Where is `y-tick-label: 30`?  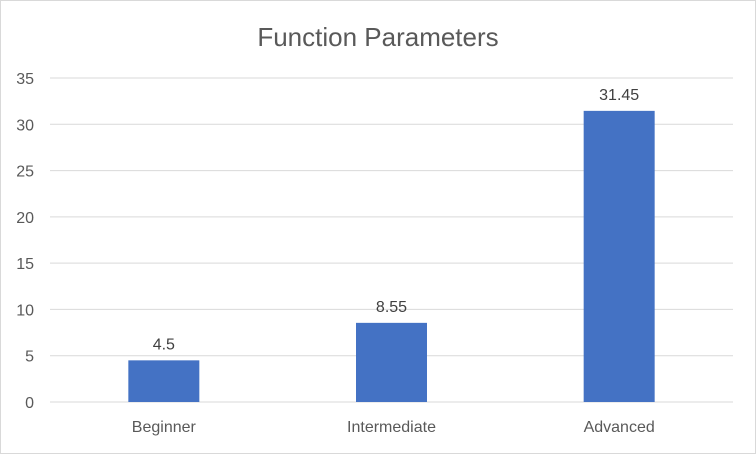 y-tick-label: 30 is located at coordinates (25, 125).